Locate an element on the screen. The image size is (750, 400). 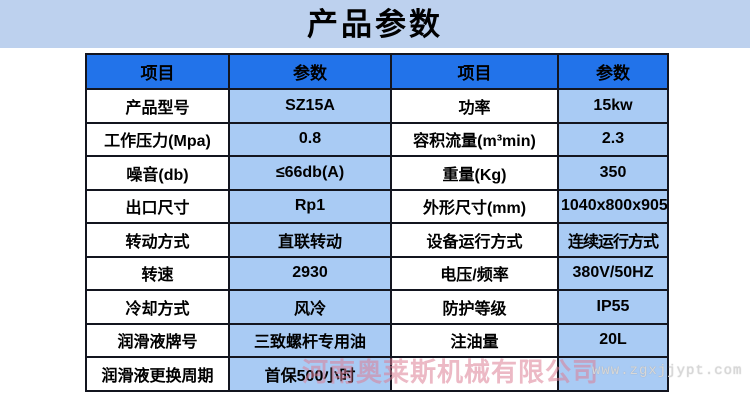
spec-item-cell: 产品型号 is located at coordinates (157, 106).